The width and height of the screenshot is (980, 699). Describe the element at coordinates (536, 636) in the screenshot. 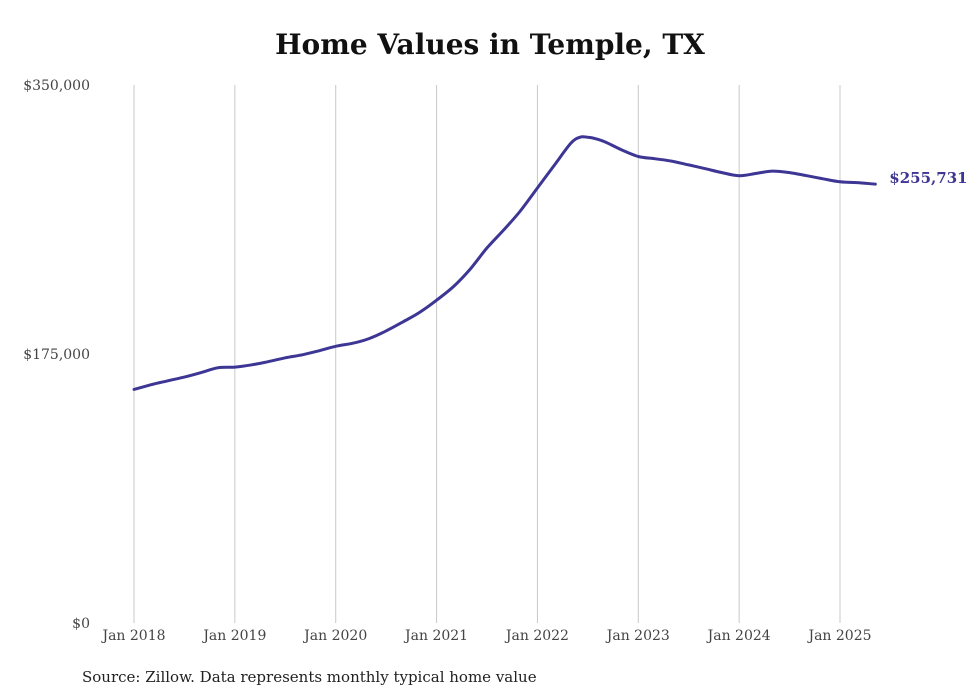

I see `x-tick-label: Jan 2022` at that location.